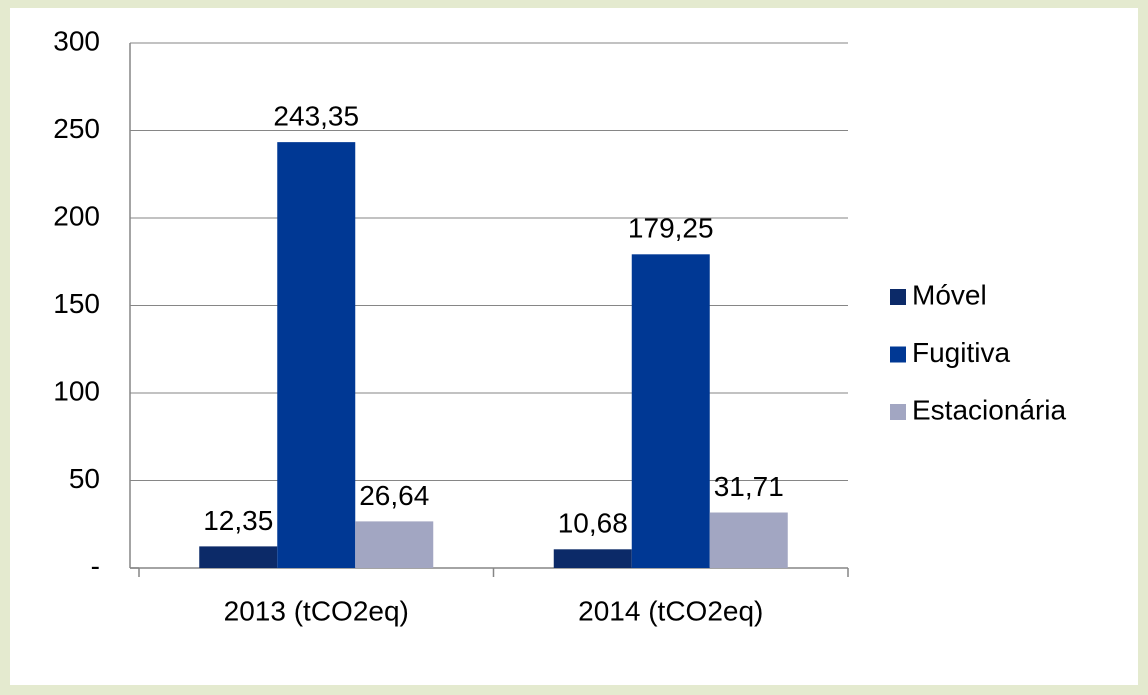 The width and height of the screenshot is (1148, 695). I want to click on data-label: 243,35, so click(316, 116).